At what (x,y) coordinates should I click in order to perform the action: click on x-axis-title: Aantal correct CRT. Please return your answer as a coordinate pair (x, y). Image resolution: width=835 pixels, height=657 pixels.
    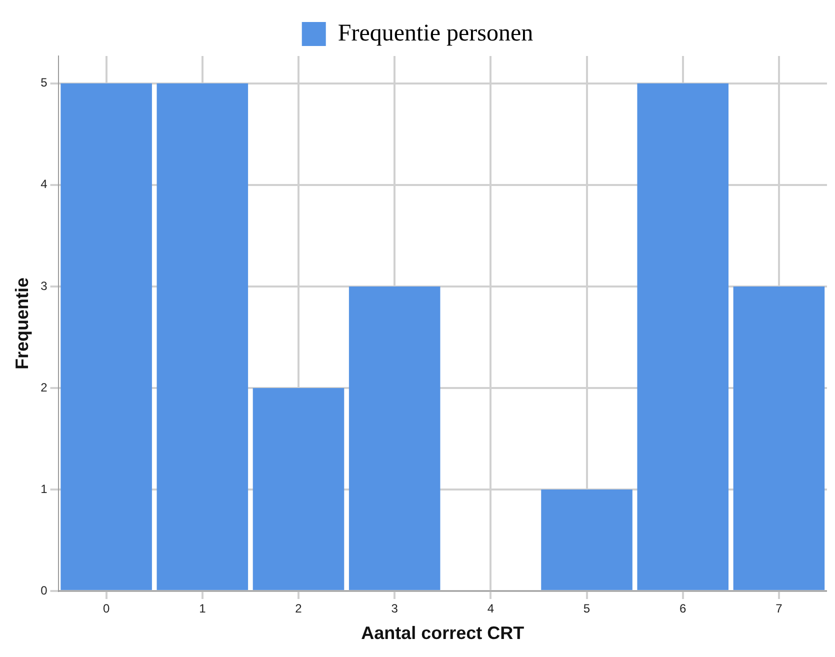
    Looking at the image, I should click on (442, 633).